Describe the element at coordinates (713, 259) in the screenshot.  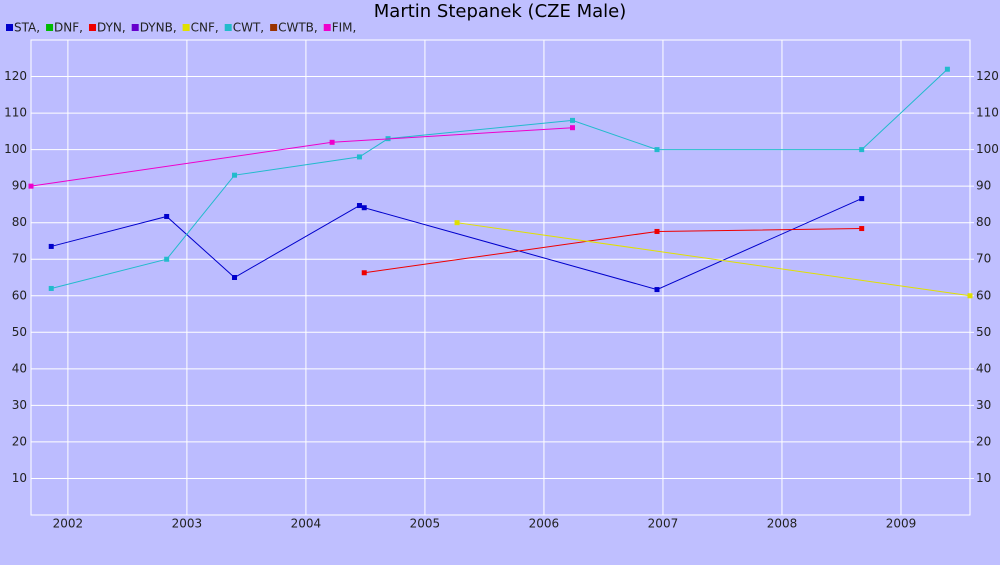
I see `series-line` at that location.